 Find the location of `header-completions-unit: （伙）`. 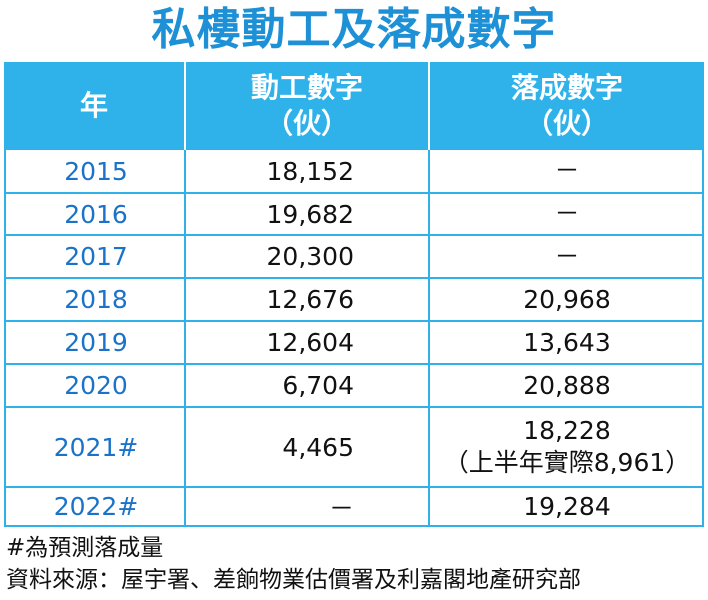

header-completions-unit: （伙） is located at coordinates (566, 123).